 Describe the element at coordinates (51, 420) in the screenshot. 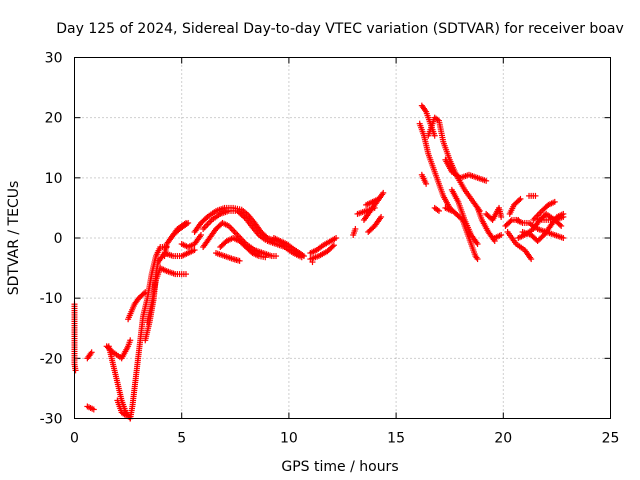

I see `y-tick-label: -30` at that location.